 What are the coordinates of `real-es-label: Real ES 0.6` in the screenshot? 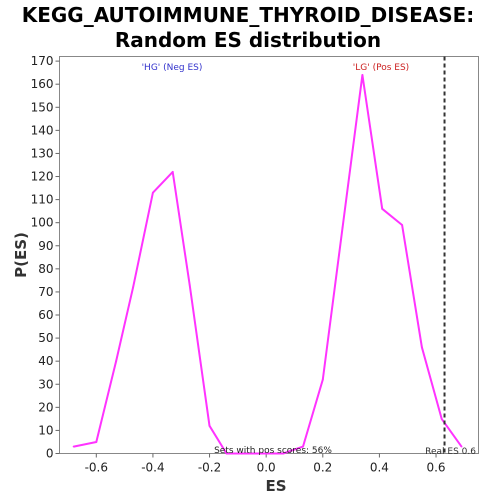 It's located at (450, 452).